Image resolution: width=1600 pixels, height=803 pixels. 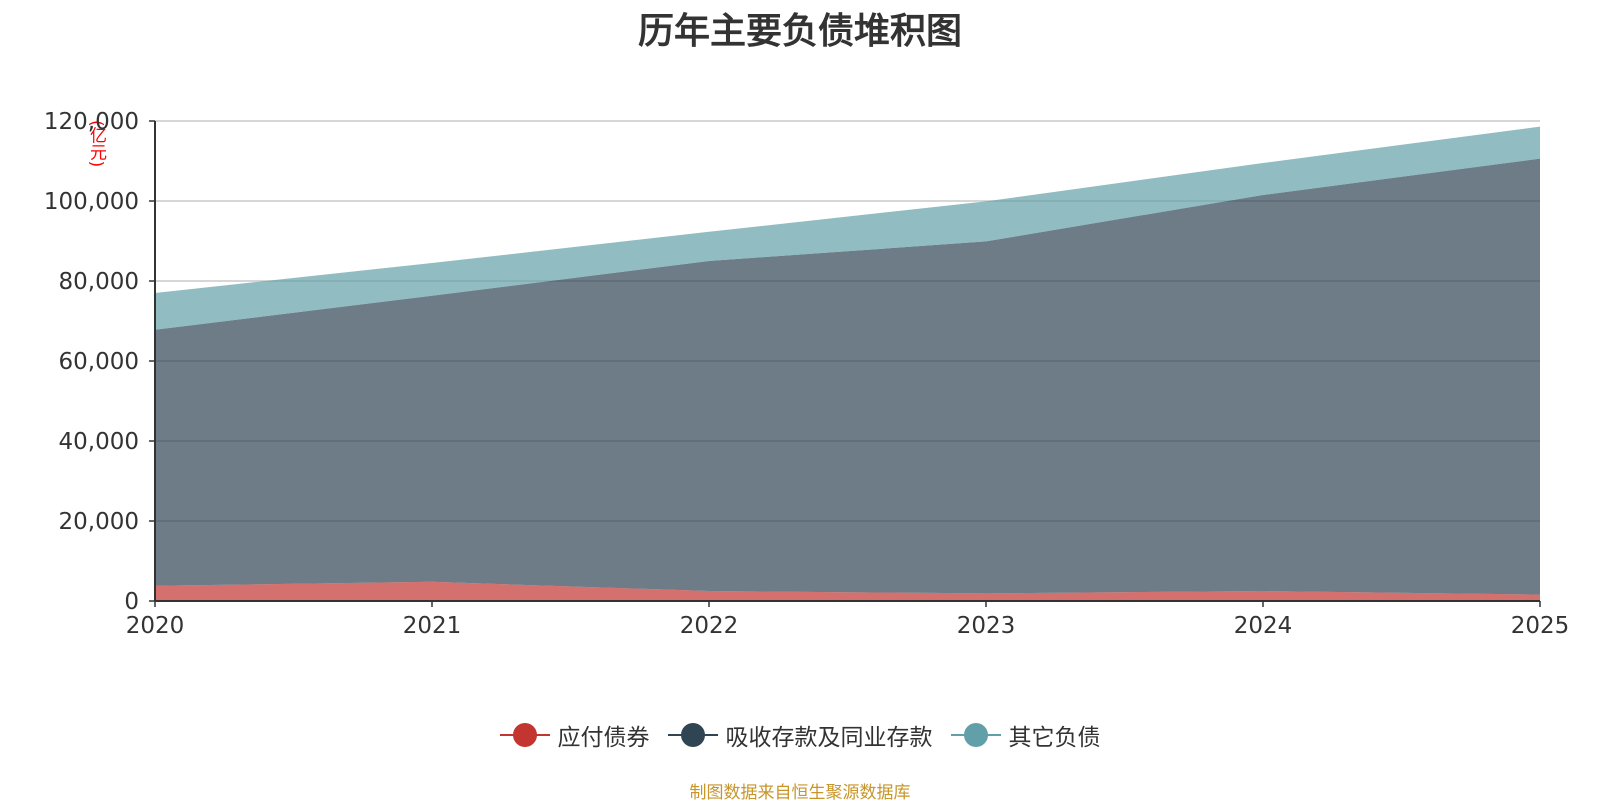 I want to click on chart-title: 历年主要负债堆积图, so click(x=799, y=31).